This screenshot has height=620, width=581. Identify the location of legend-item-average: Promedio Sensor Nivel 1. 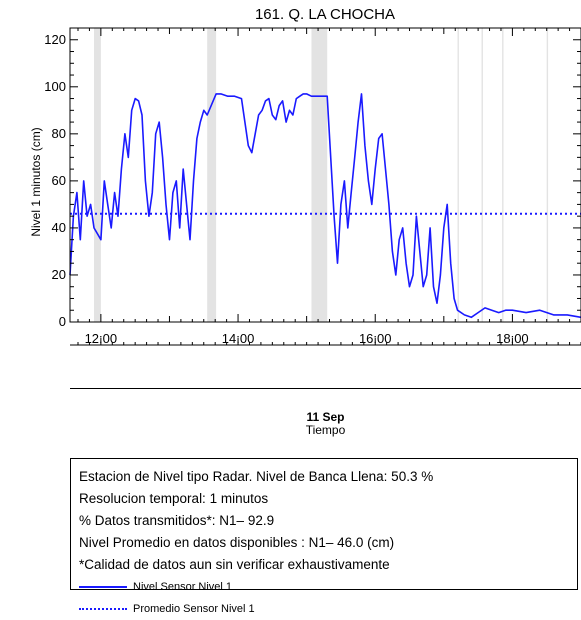
(328, 609).